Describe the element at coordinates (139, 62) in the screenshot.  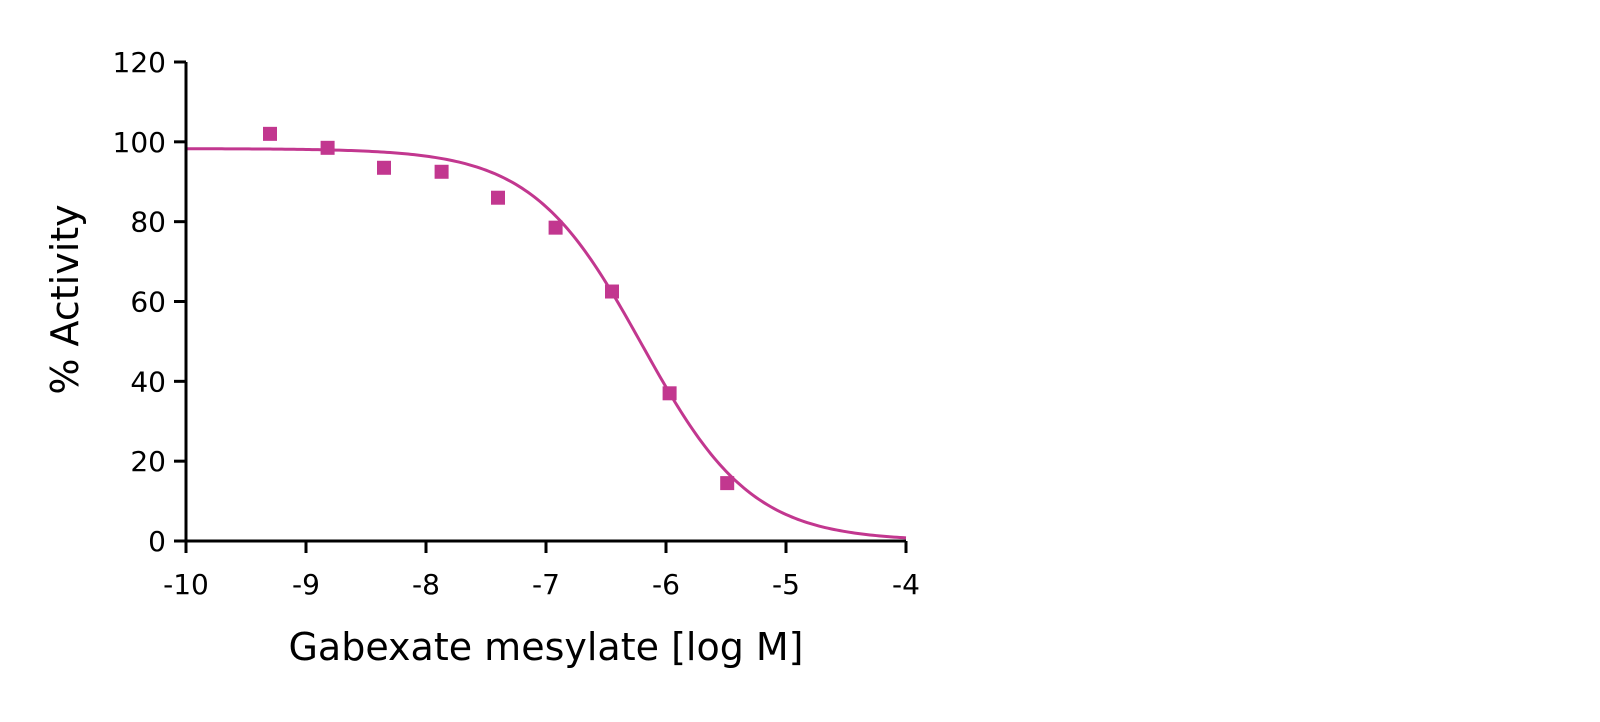
I see `y-tick-label: 120` at that location.